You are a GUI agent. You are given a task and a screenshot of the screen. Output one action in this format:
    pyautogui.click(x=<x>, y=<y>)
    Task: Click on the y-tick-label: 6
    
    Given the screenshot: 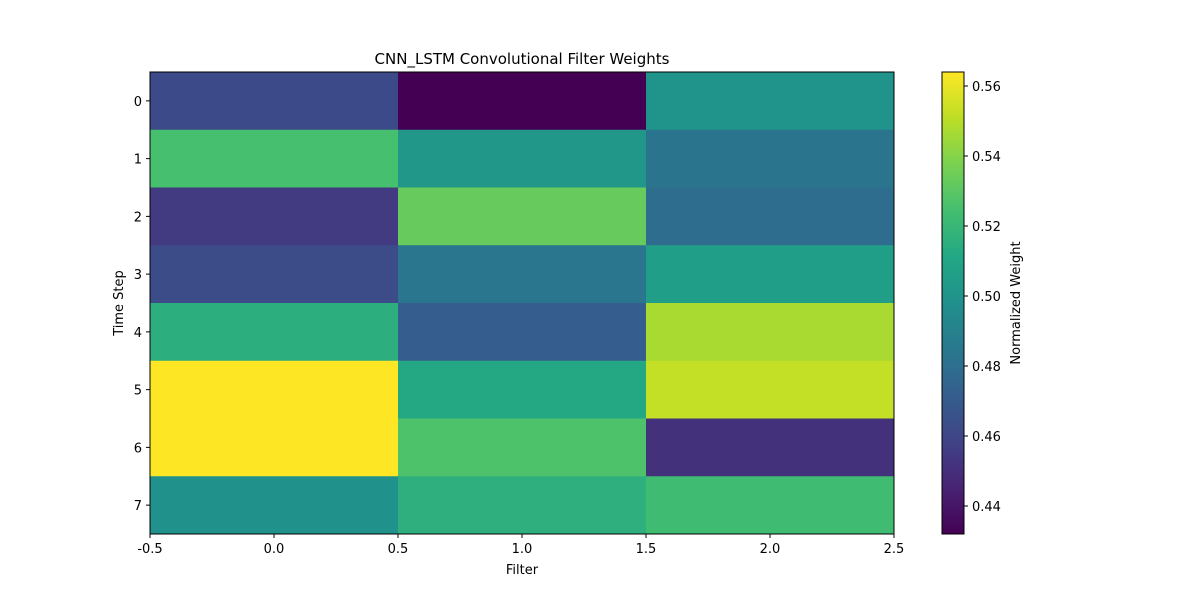 What is the action you would take?
    pyautogui.click(x=138, y=448)
    